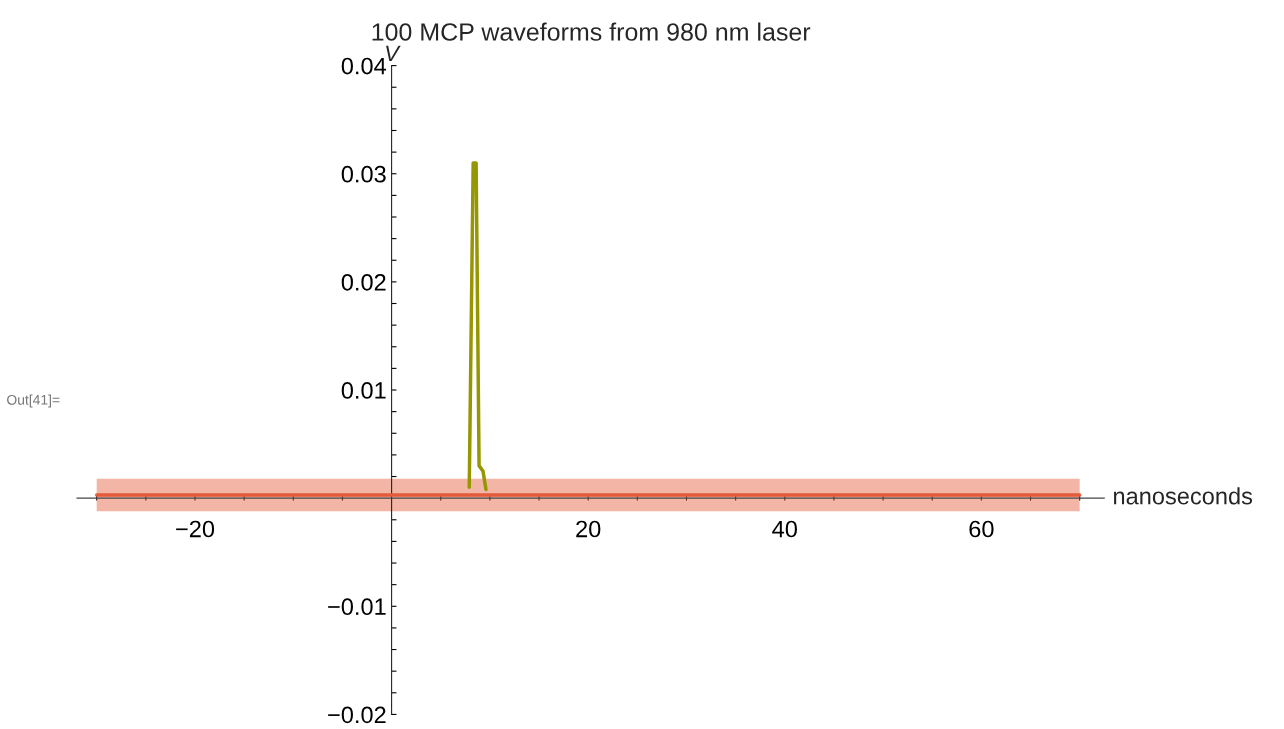 The width and height of the screenshot is (1284, 729). Describe the element at coordinates (591, 31) in the screenshot. I see `chart-title: 100 MCP waveforms from 980 nm laser` at that location.